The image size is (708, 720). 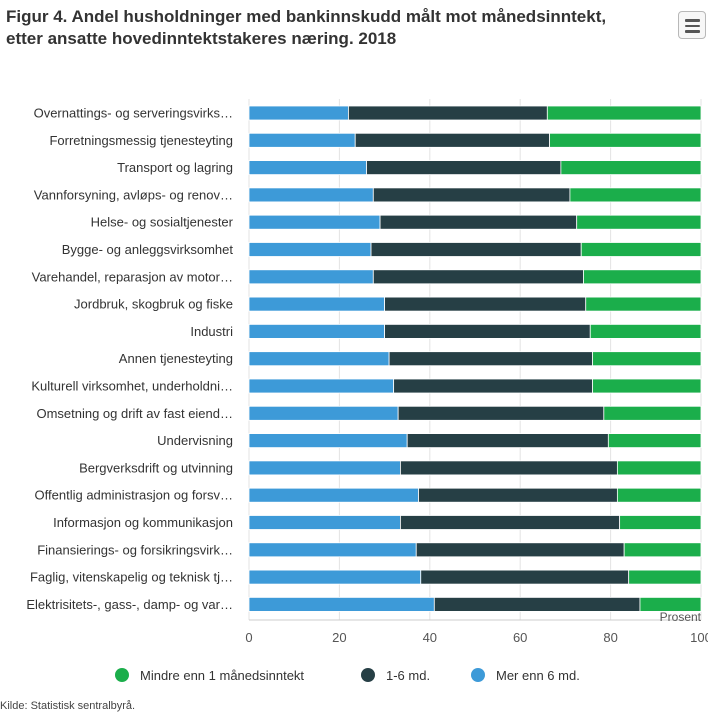 What do you see at coordinates (153, 304) in the screenshot?
I see `category-label: Jordbruk, skogbruk og fiske` at bounding box center [153, 304].